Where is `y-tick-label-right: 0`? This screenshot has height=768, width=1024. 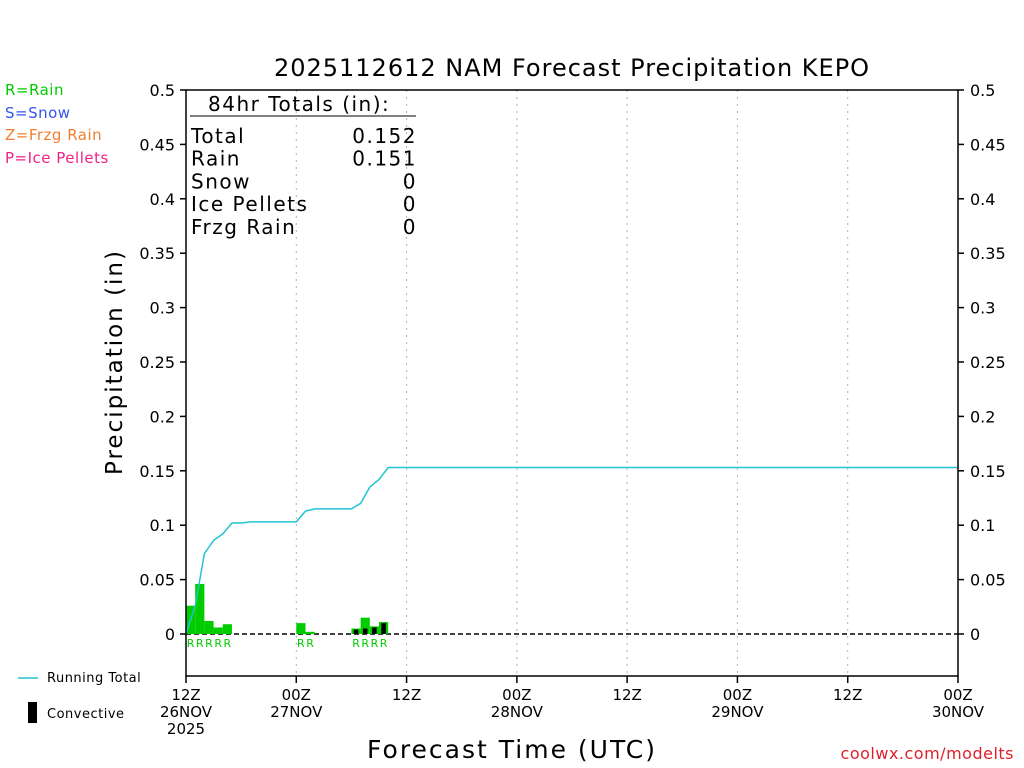
y-tick-label-right: 0 is located at coordinates (975, 634).